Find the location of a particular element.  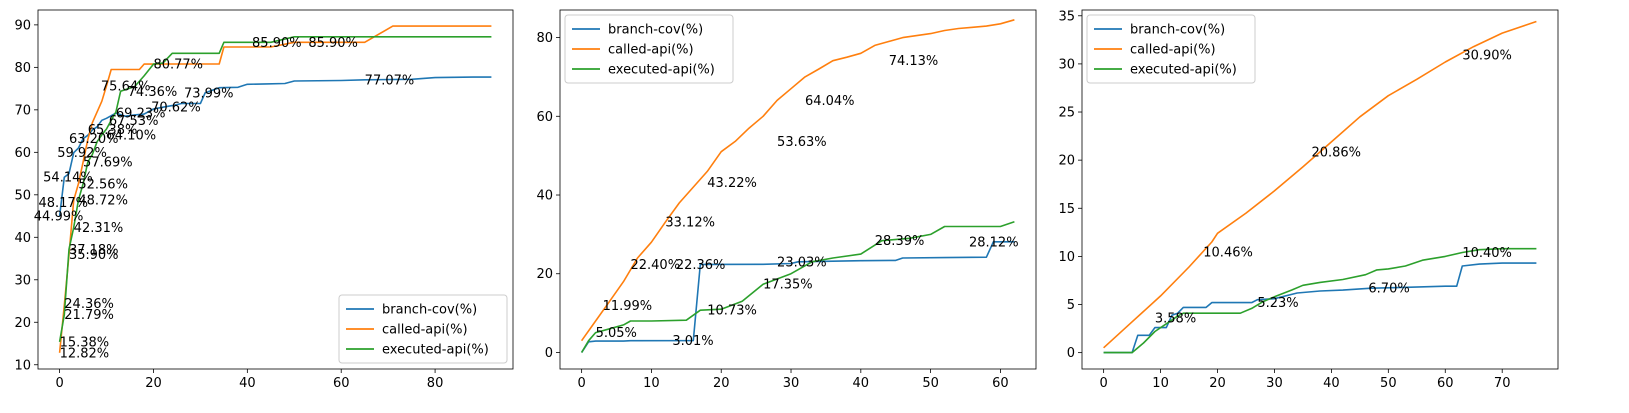

x-tick-label: 40 is located at coordinates (861, 383).